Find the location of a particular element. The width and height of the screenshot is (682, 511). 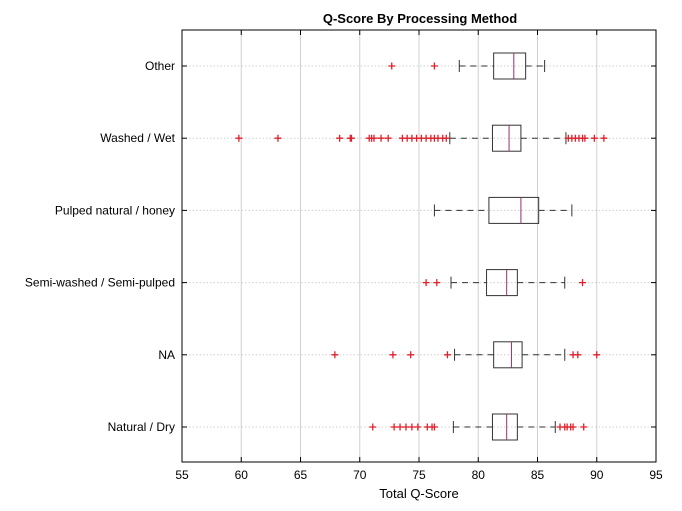

x-axis-label: Total Q-Score is located at coordinates (418, 493).